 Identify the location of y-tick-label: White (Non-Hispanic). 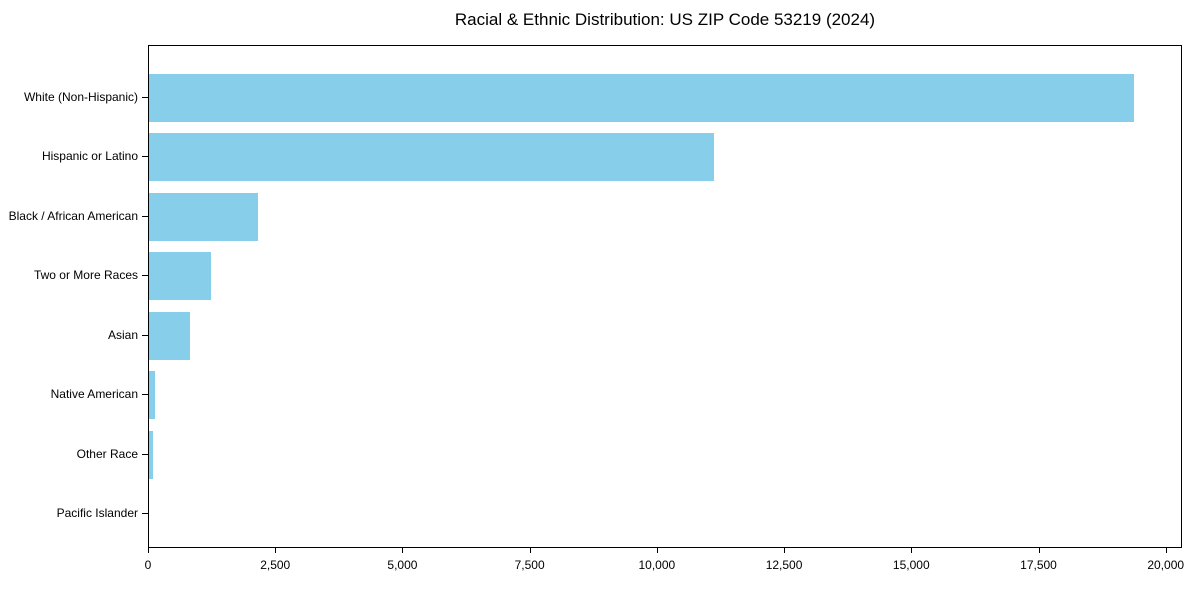
(80, 97).